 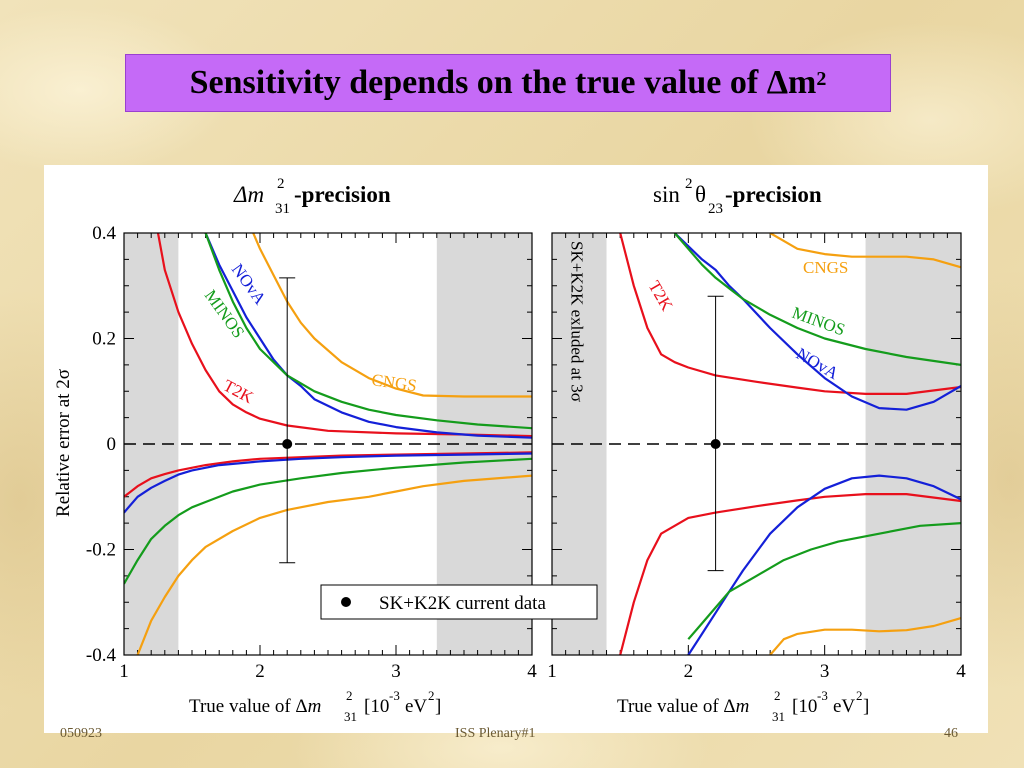 What do you see at coordinates (865, 636) in the screenshot?
I see `right-series-cngs-lower` at bounding box center [865, 636].